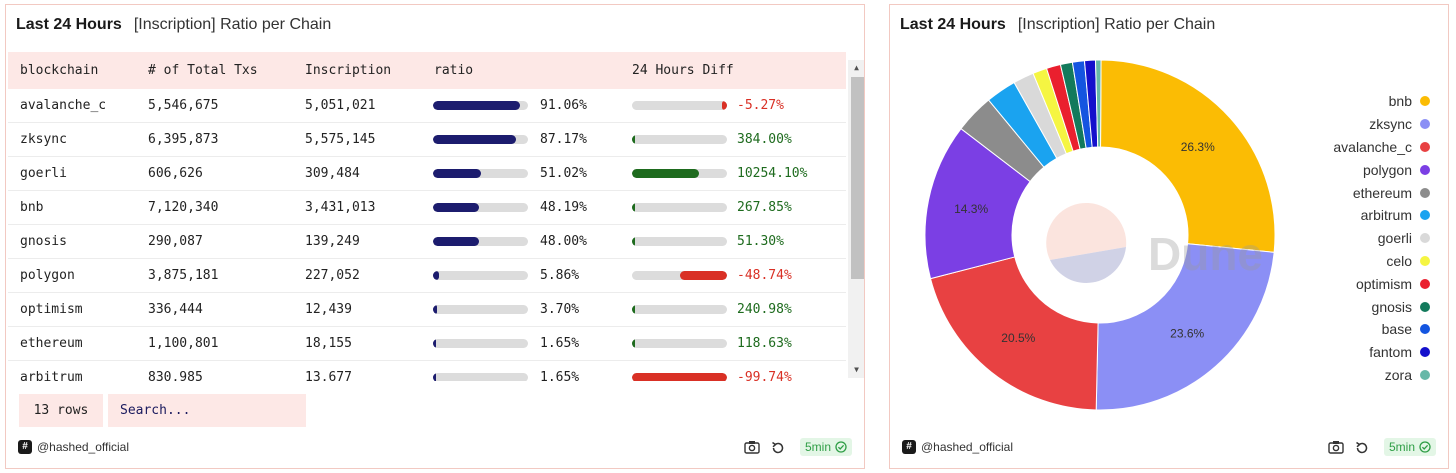 This screenshot has width=1456, height=473. Describe the element at coordinates (175, 309) in the screenshot. I see `cell-total-txs: 336,444` at that location.